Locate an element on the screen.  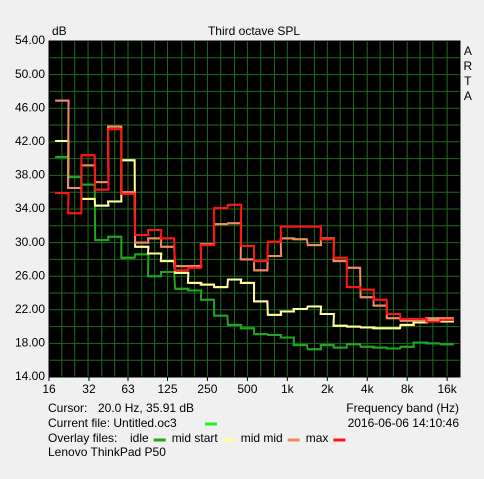
device-name: Lenovo ThinkPad P50 is located at coordinates (107, 452).